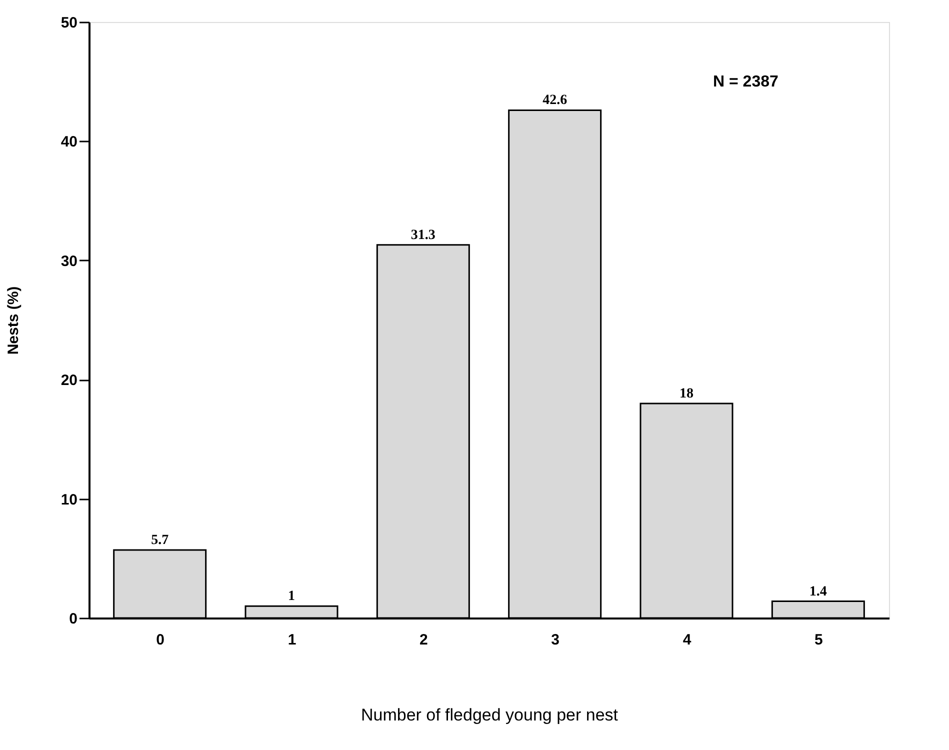 Image resolution: width=949 pixels, height=750 pixels. What do you see at coordinates (69, 142) in the screenshot?
I see `y-tick-label: 40` at bounding box center [69, 142].